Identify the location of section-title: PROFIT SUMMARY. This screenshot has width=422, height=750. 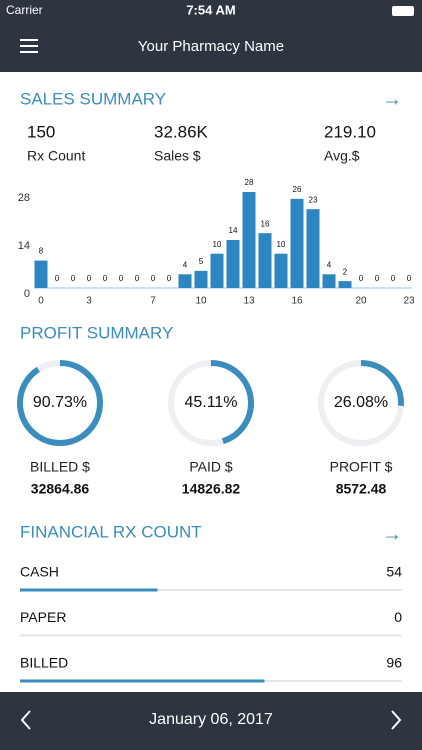
(96, 332).